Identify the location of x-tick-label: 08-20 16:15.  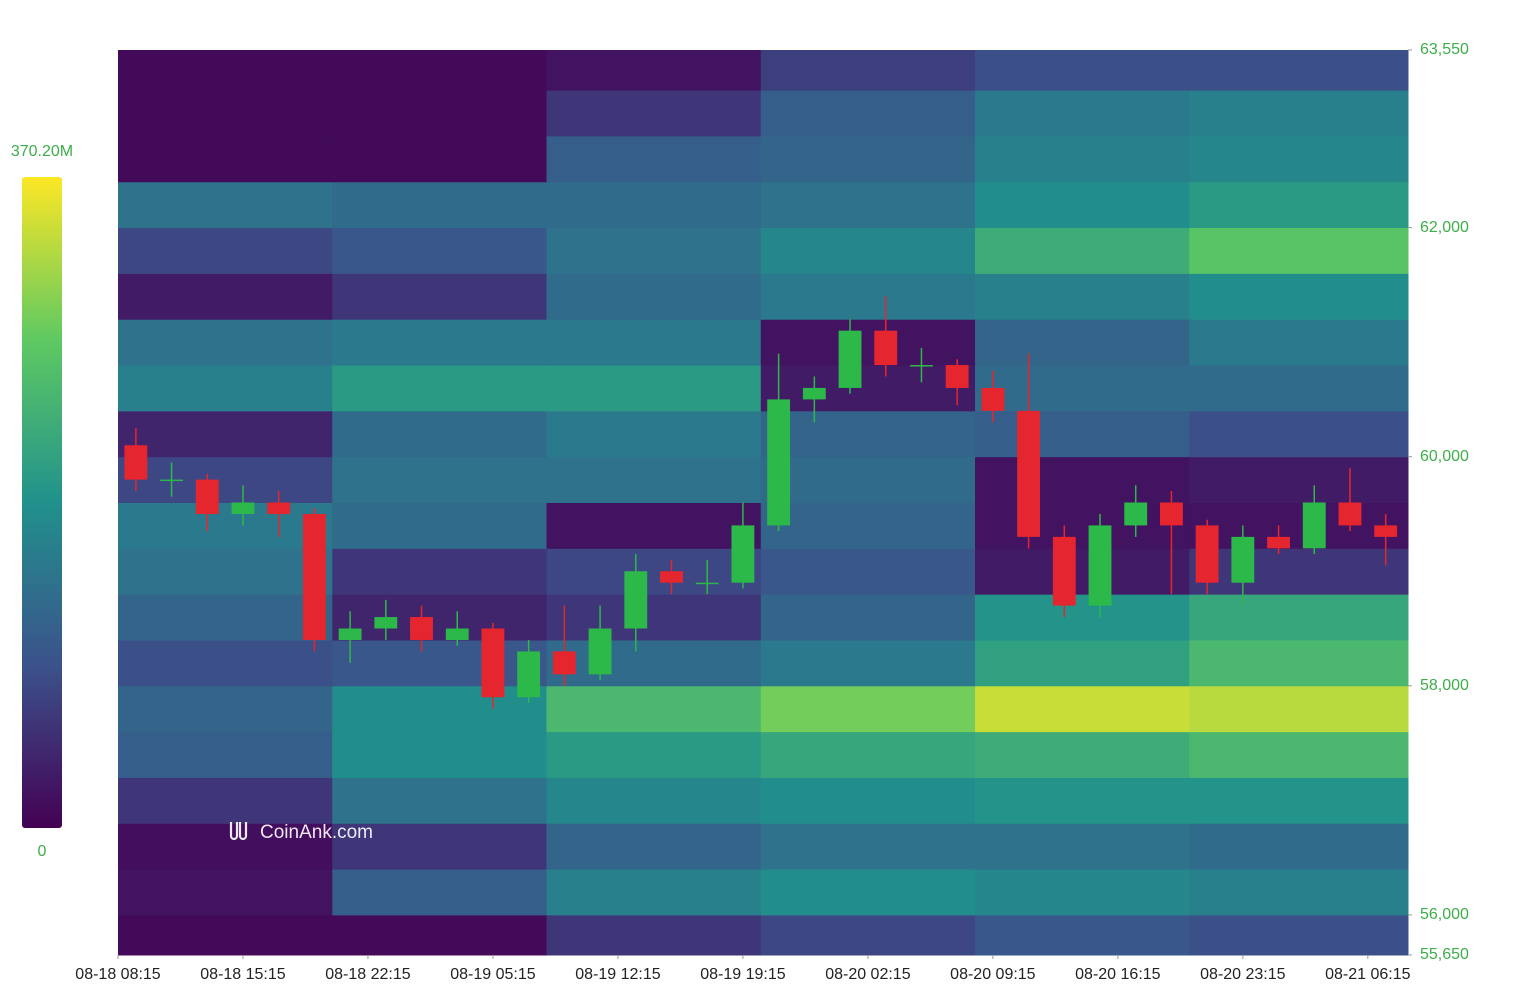
(1118, 974).